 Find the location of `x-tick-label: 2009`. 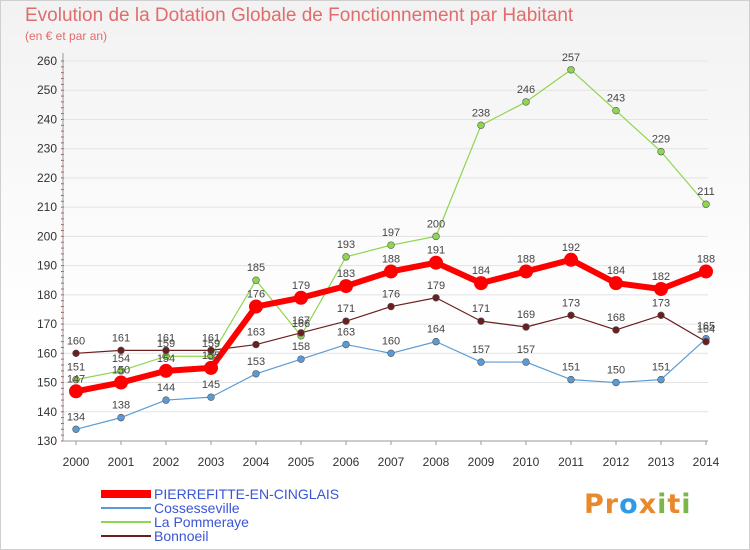

x-tick-label: 2009 is located at coordinates (481, 462).